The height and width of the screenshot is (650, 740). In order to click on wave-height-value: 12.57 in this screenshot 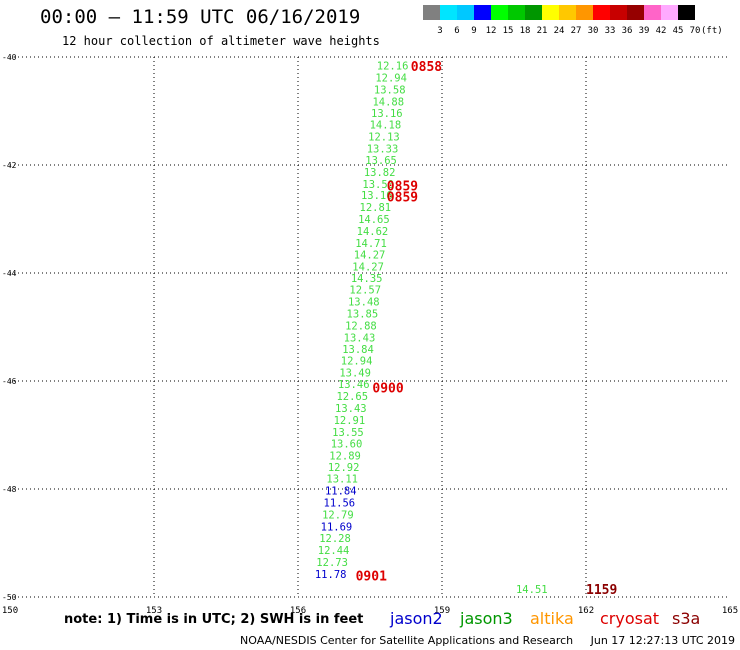, I will do `click(365, 291)`.